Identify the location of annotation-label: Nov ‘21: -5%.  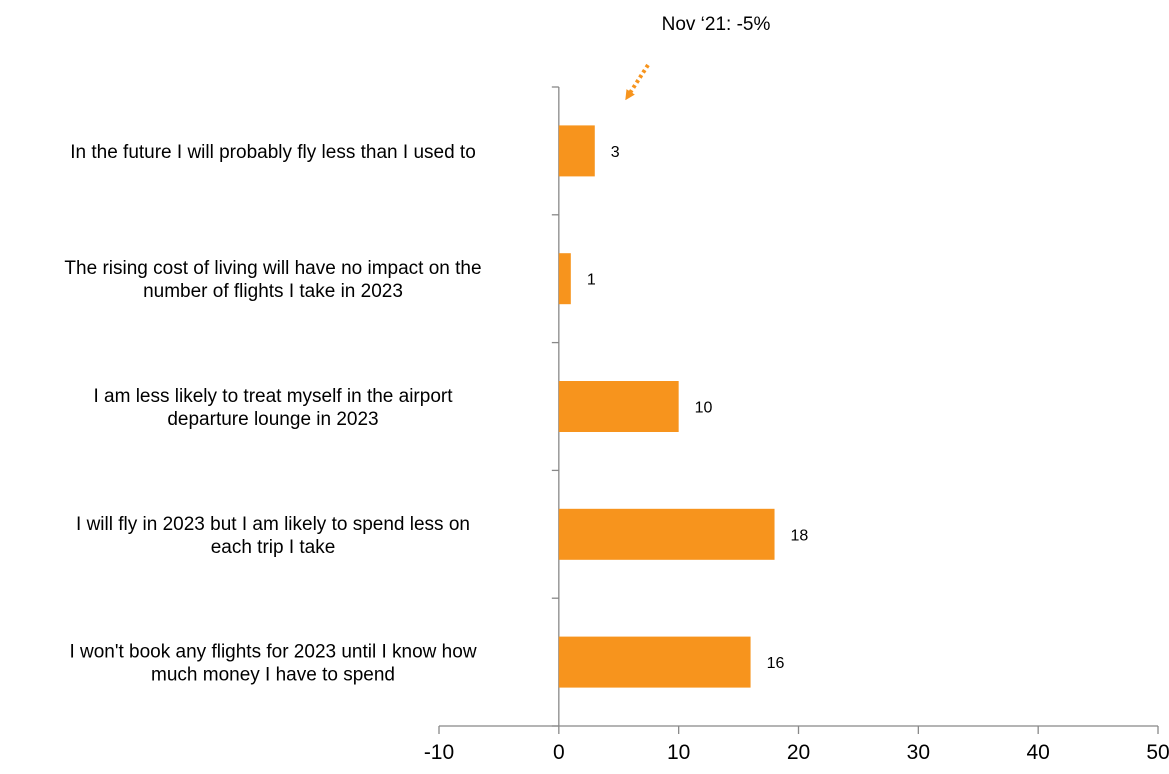
(716, 24).